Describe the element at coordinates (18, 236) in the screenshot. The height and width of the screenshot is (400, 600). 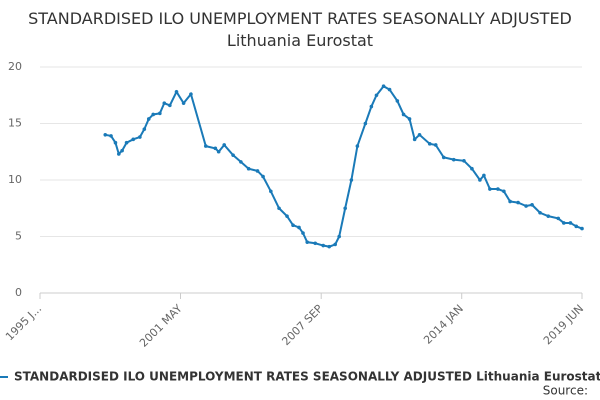
I see `y-tick-label: 5` at that location.